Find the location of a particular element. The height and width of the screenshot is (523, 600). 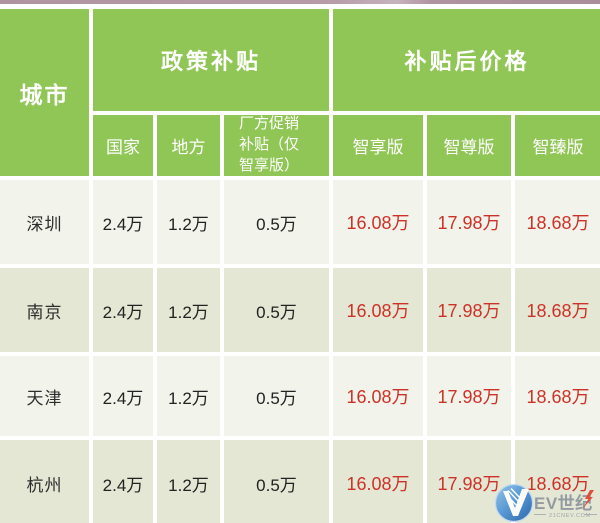

subheader-factory-promo: 厂方促销补贴（仅智享版） is located at coordinates (276, 145).